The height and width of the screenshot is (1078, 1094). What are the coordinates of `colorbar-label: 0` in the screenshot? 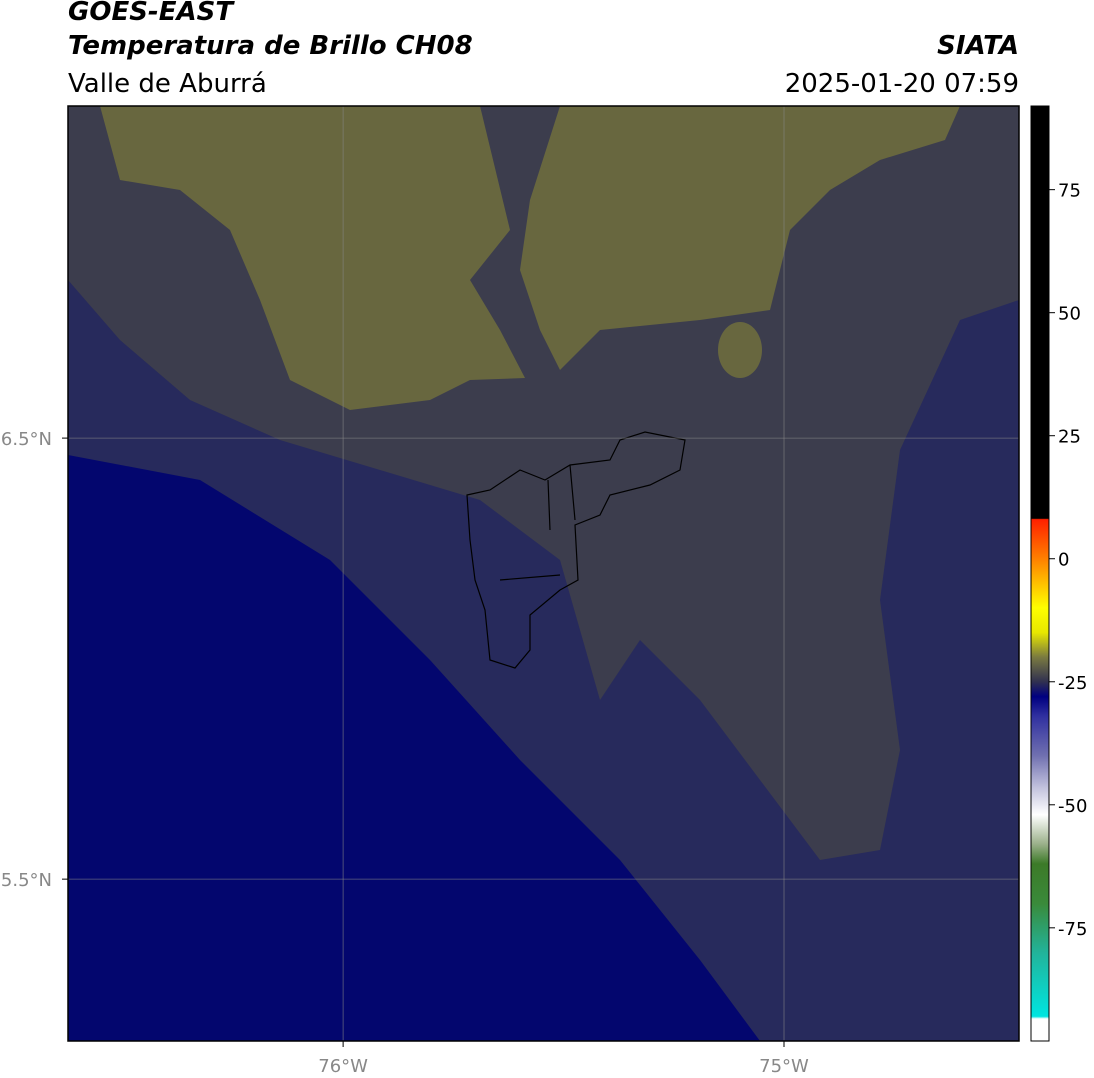 It's located at (1063, 560).